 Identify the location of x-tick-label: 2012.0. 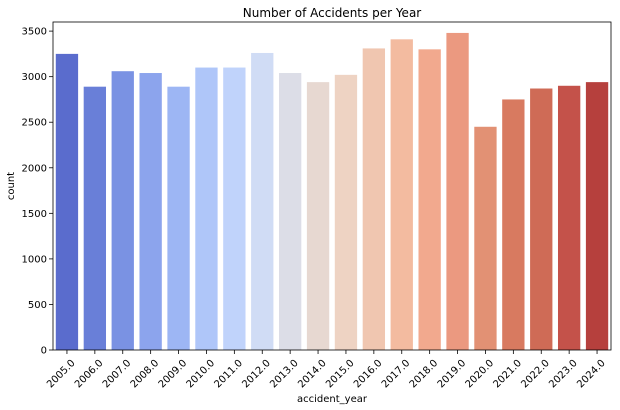
(256, 374).